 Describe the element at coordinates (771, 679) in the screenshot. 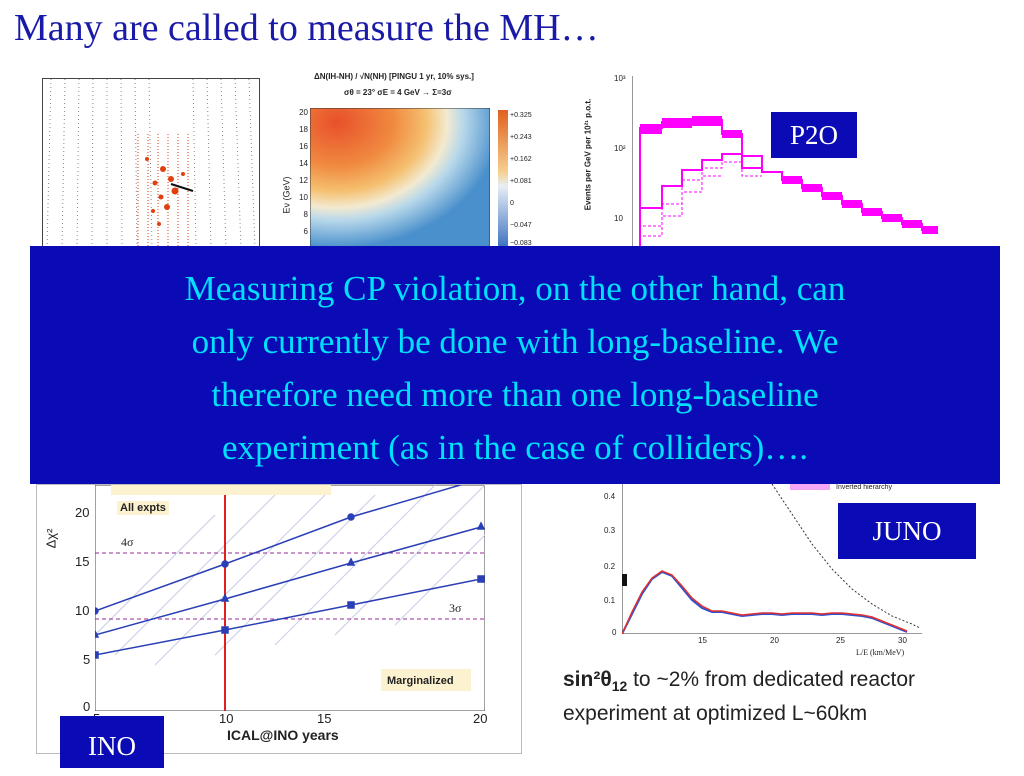

I see `juno-caption-rest: to ~2% from dedicated reactor` at that location.